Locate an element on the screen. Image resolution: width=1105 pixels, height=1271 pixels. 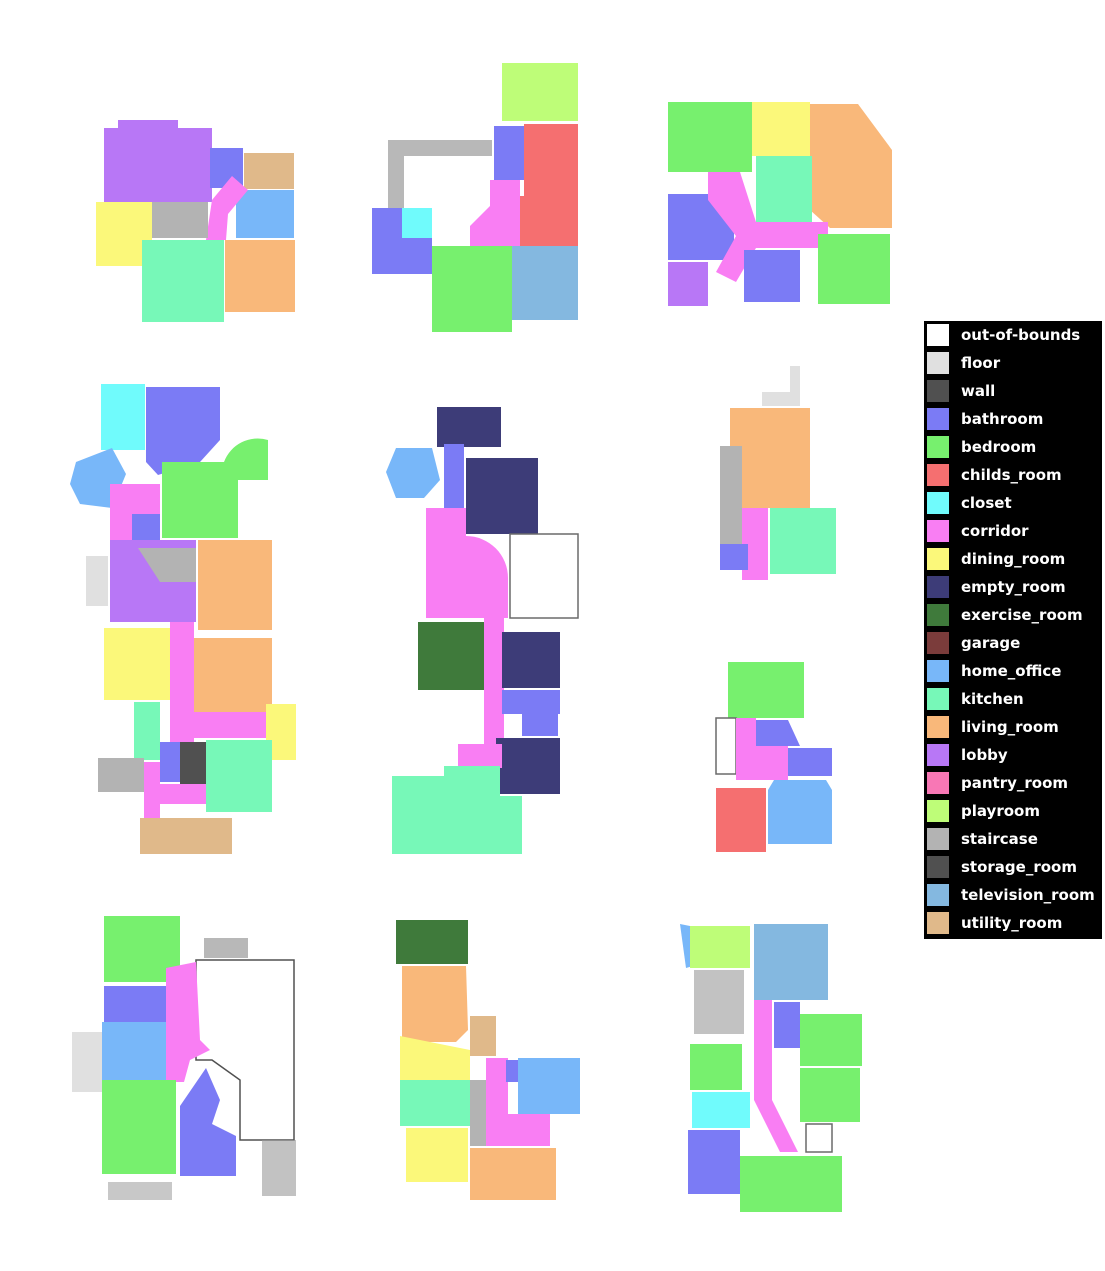
legend-label: childs_room is located at coordinates (1011, 475).